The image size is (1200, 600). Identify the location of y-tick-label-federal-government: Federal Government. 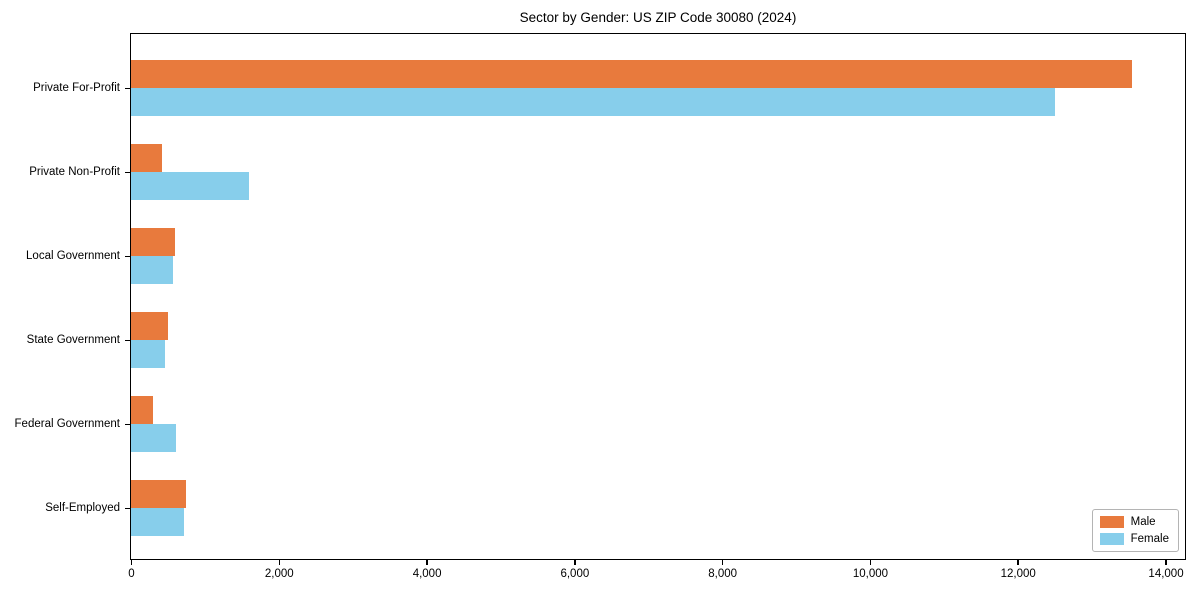
(67, 423).